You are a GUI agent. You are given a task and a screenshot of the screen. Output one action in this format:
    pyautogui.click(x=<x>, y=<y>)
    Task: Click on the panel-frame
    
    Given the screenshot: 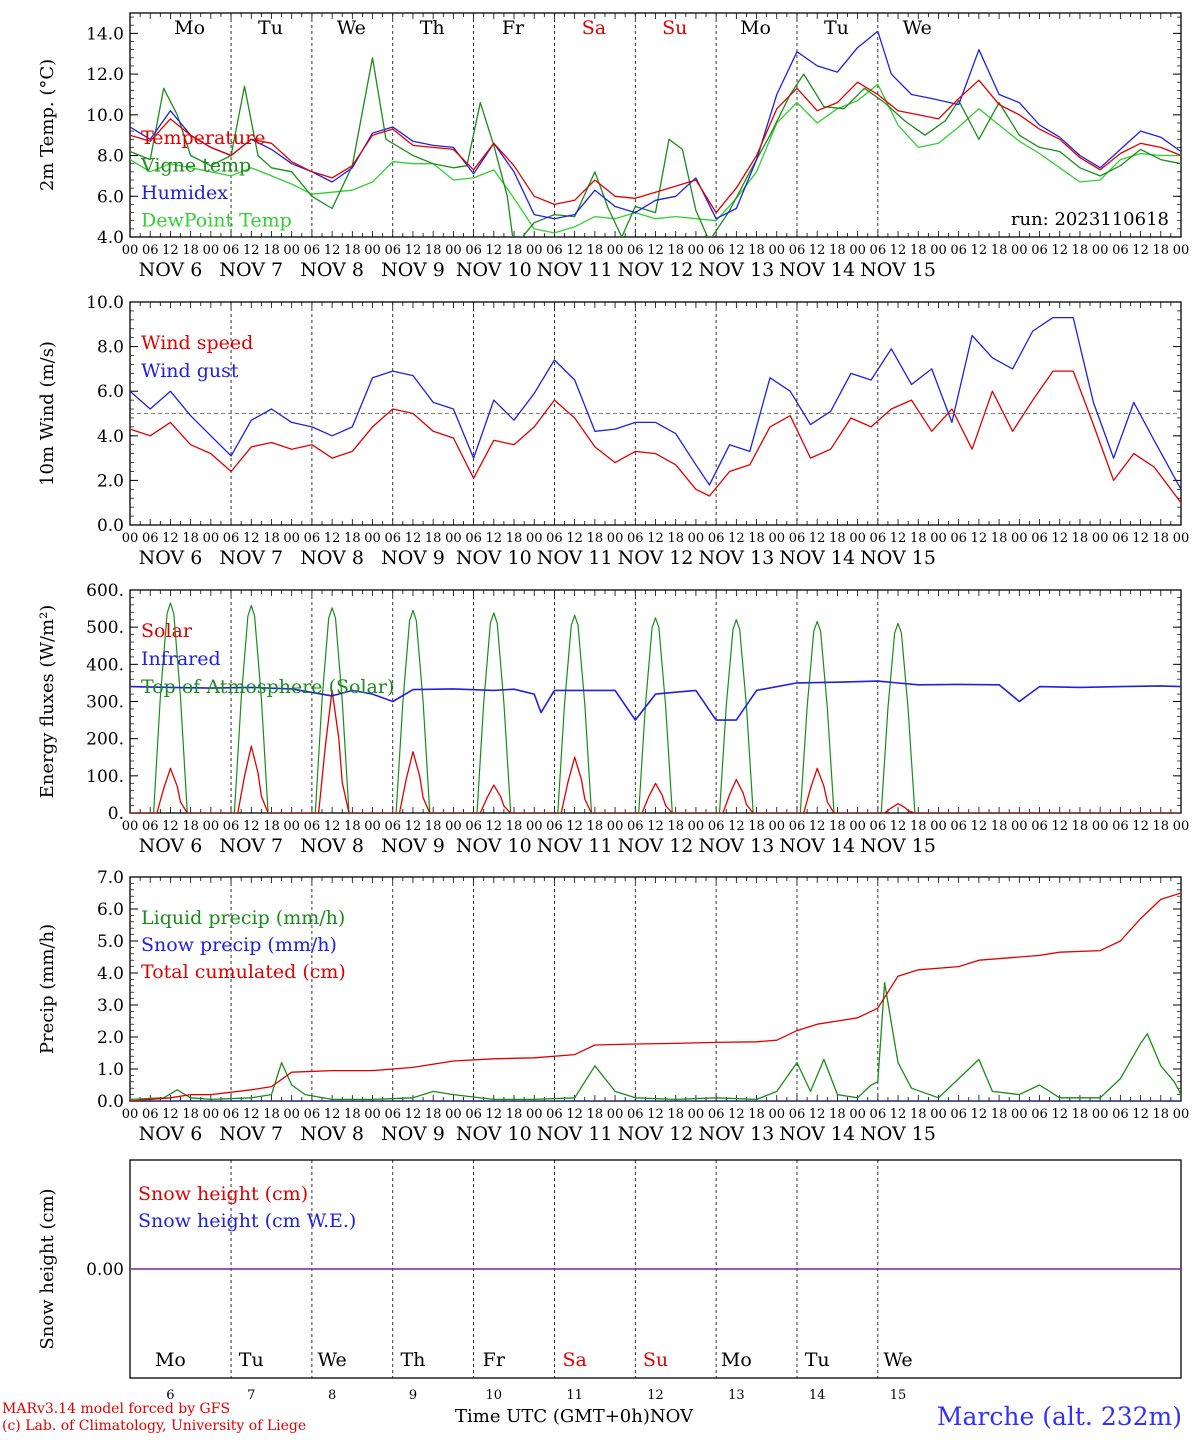 What is the action you would take?
    pyautogui.click(x=655, y=125)
    